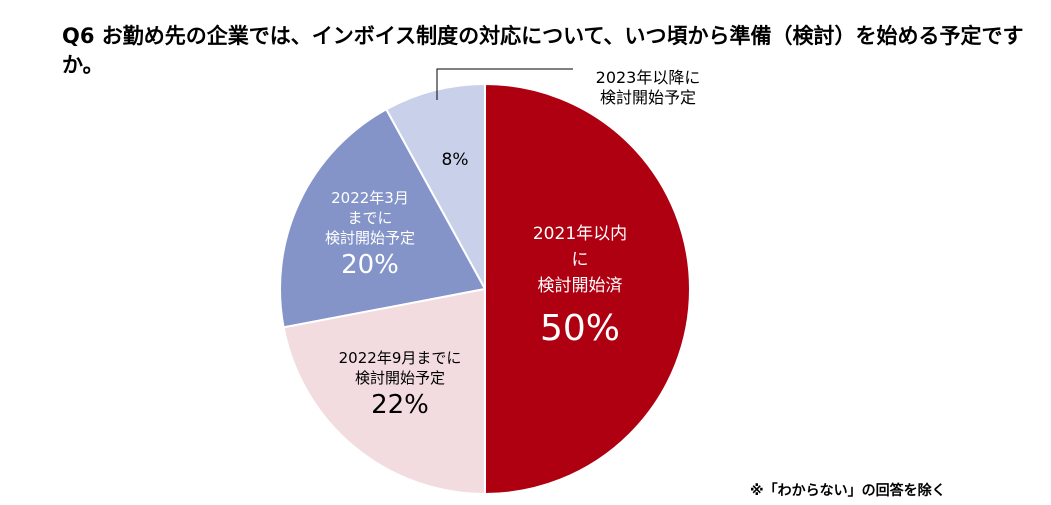 This screenshot has width=1051, height=505. Describe the element at coordinates (370, 265) in the screenshot. I see `slice-pct-label: 20%` at that location.